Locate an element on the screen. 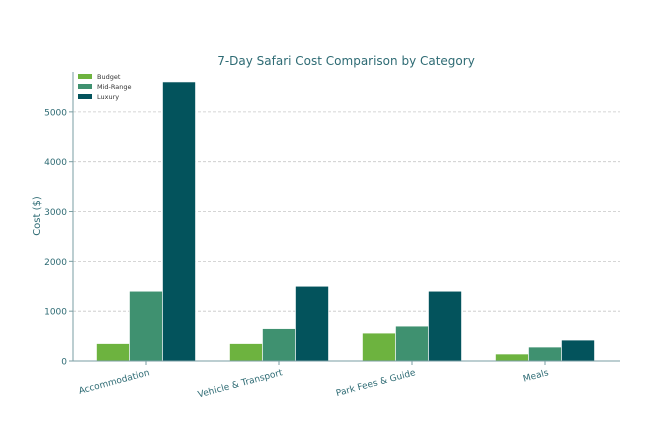  legend: Budget Mid-Range Luxury is located at coordinates (105, 87).